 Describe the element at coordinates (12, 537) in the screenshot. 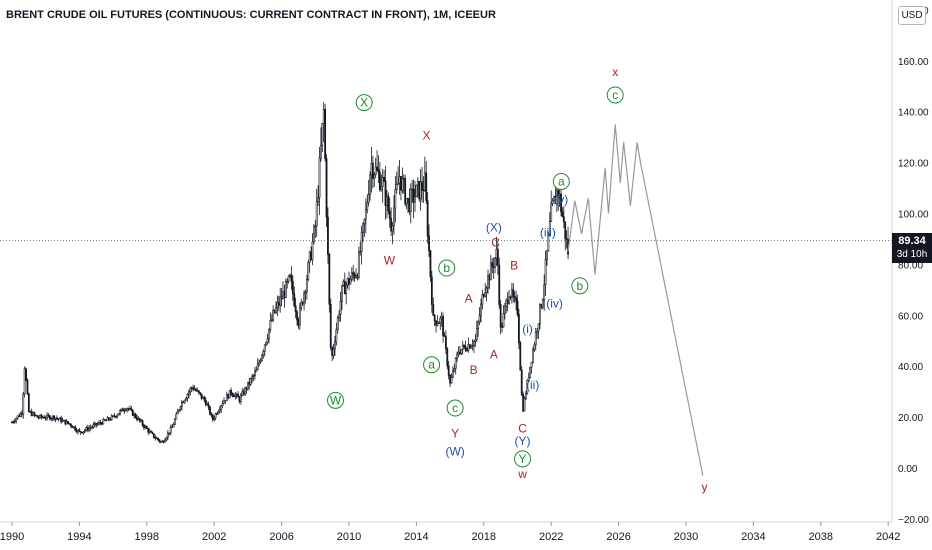

I see `x-tick-label: 1990` at that location.